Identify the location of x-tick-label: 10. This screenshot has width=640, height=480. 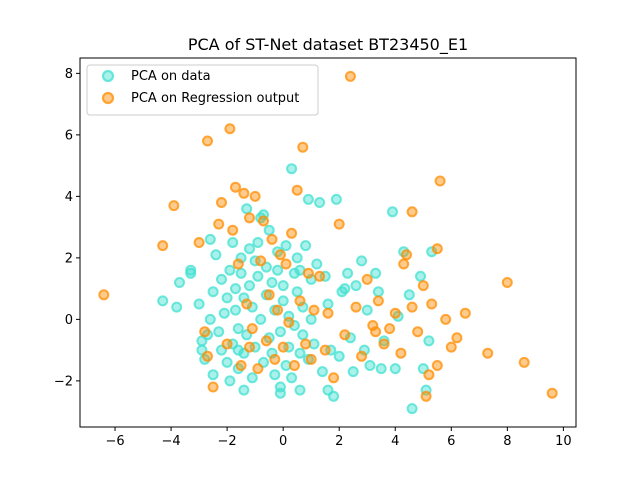
(563, 441).